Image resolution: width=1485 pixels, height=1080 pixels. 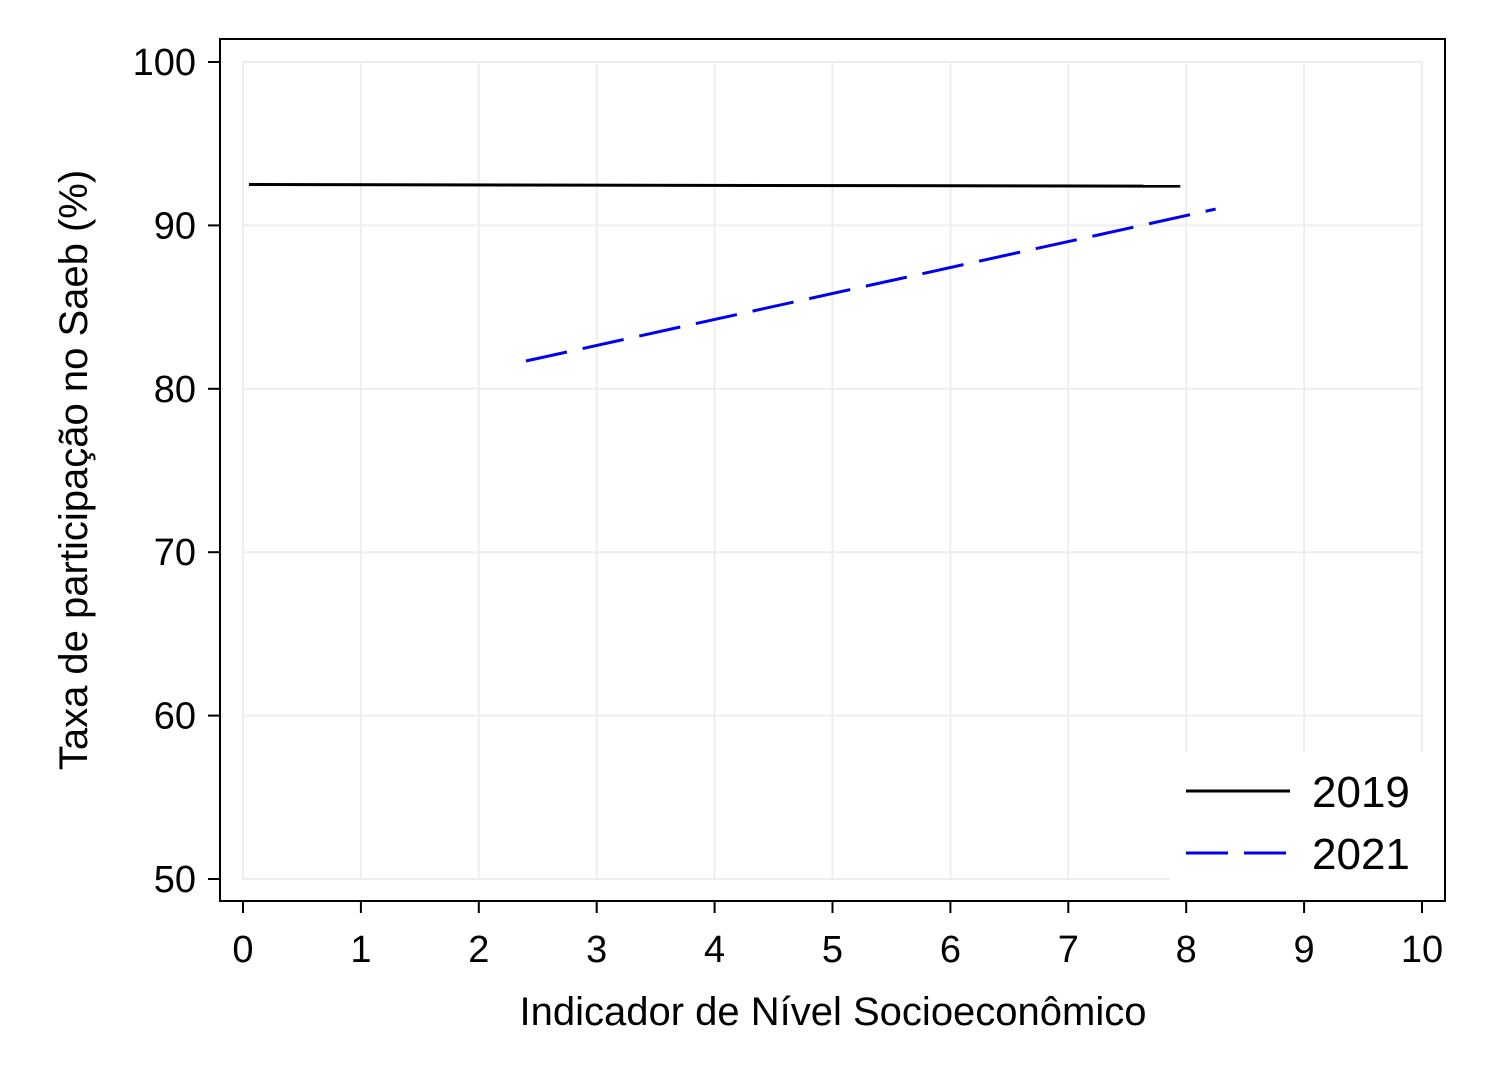 I want to click on x-tick-label: 9, so click(x=1304, y=950).